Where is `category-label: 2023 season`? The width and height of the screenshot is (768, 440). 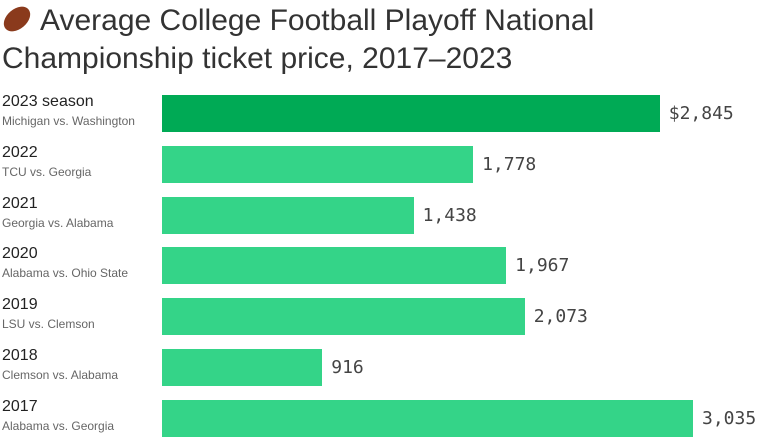 category-label: 2023 season is located at coordinates (48, 101).